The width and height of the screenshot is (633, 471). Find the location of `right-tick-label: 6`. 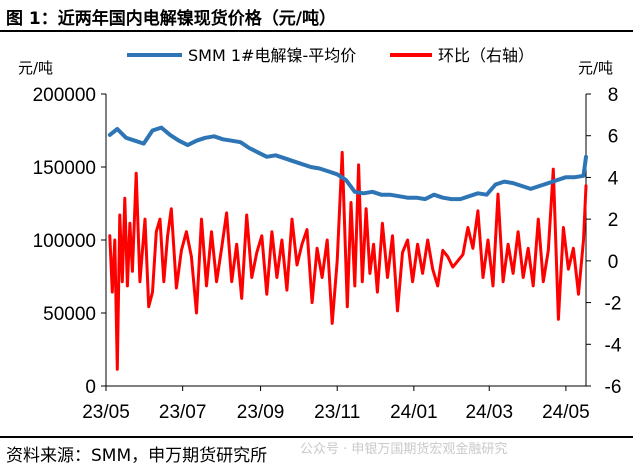

right-tick-label: 6 is located at coordinates (613, 137).